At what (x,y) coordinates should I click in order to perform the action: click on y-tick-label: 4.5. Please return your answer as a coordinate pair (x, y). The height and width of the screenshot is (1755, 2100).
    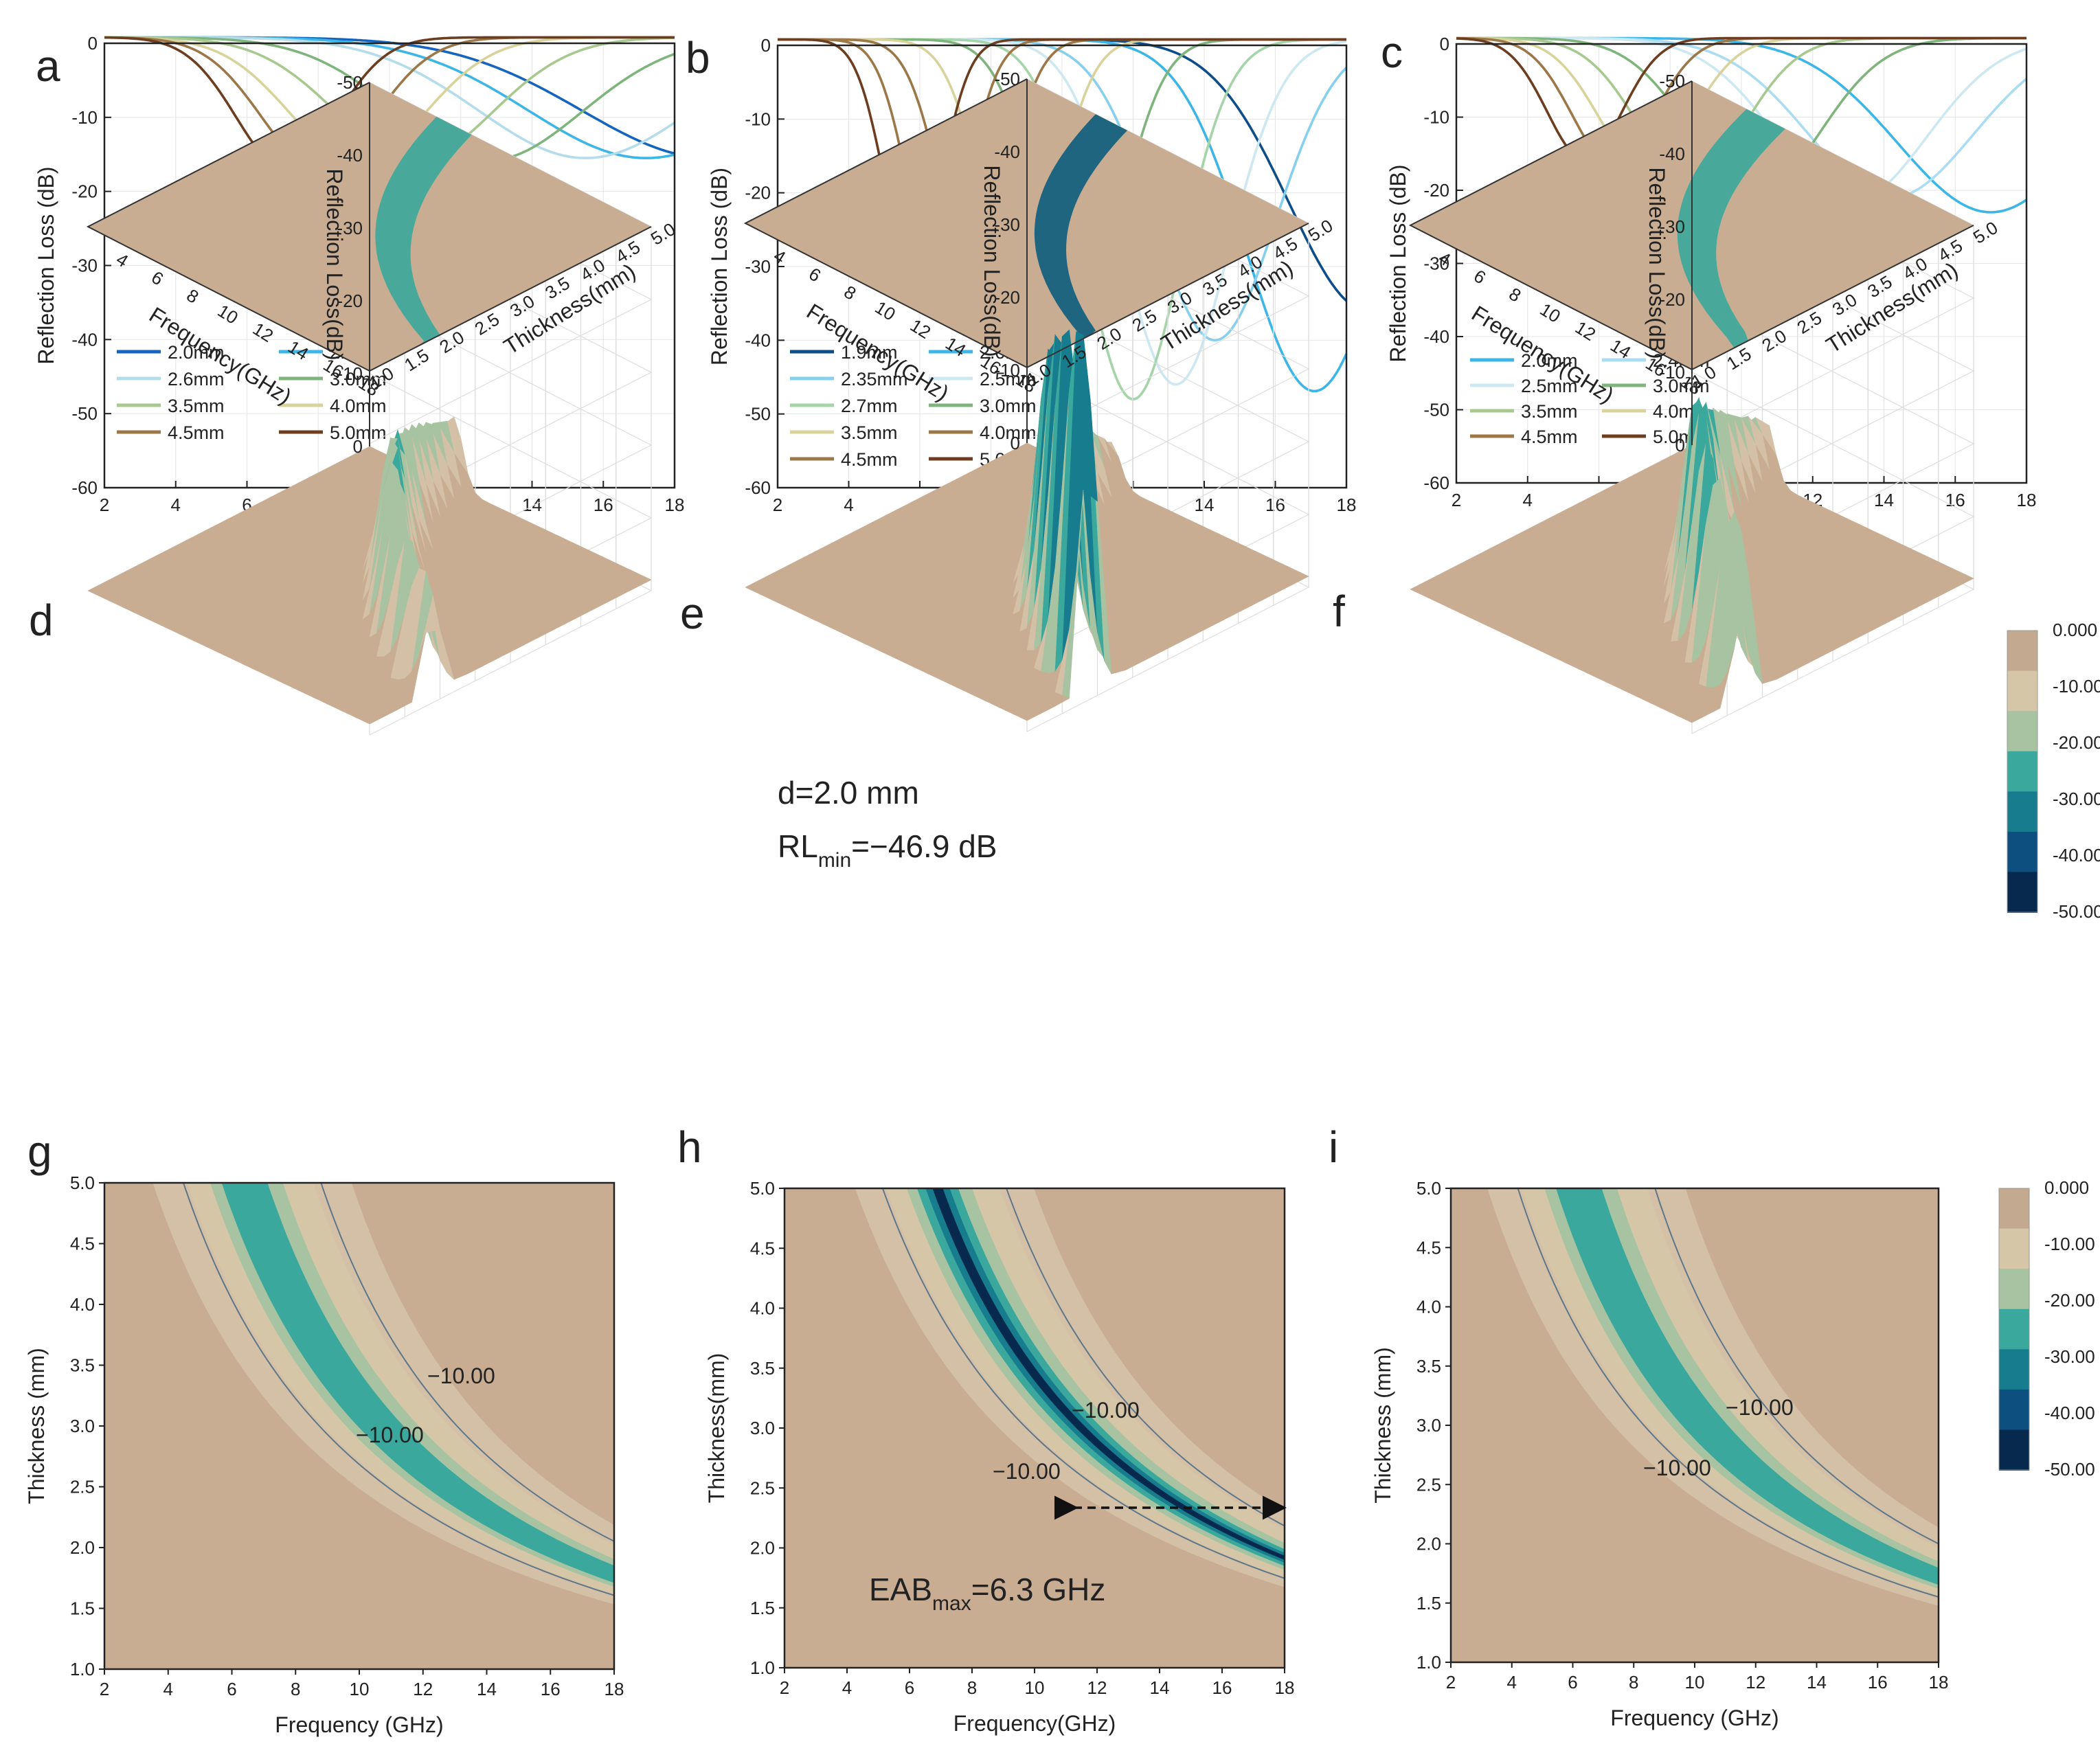
    Looking at the image, I should click on (763, 1248).